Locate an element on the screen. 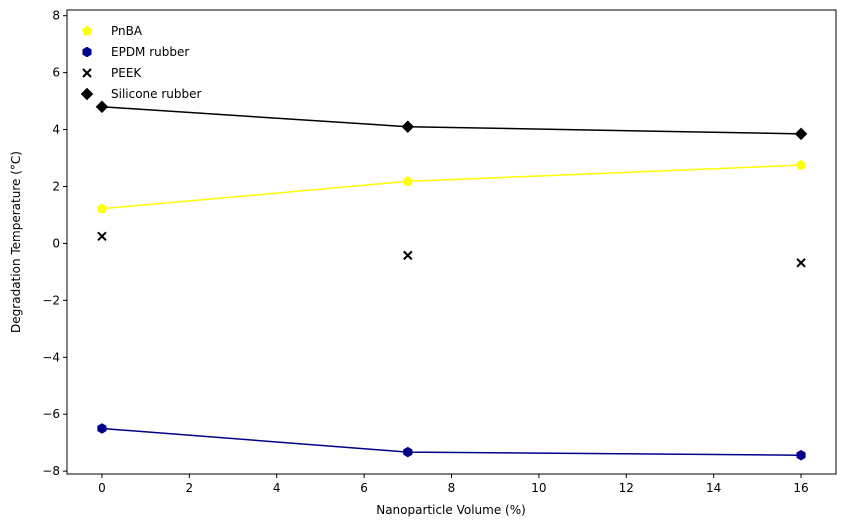  y-tick-label: −6 is located at coordinates (51, 414).